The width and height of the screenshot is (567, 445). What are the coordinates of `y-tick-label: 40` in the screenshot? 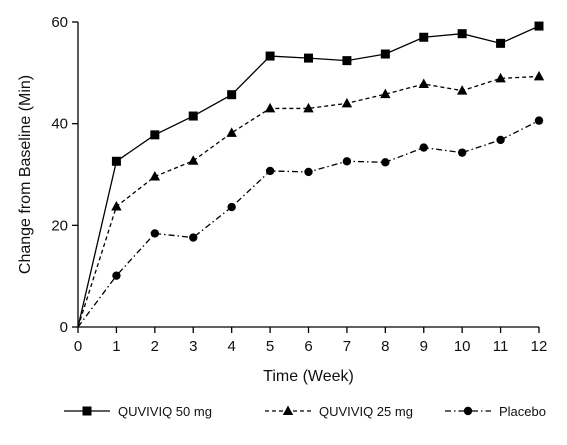 It's located at (59, 124).